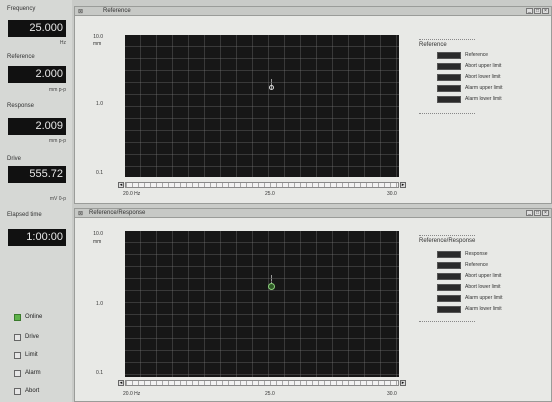 The width and height of the screenshot is (552, 402). What do you see at coordinates (34, 317) in the screenshot?
I see `indicator-label: Online` at bounding box center [34, 317].